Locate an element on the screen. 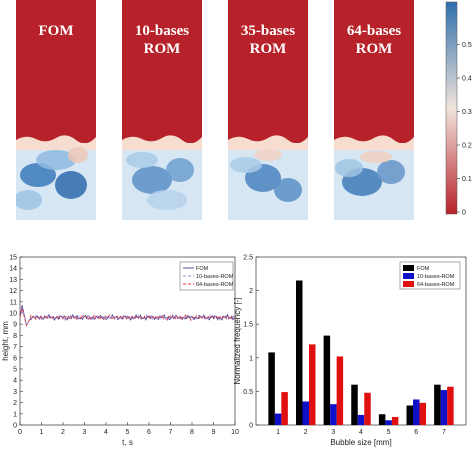 Image resolution: width=474 pixels, height=449 pixels. legend-label: 64-bases-ROM is located at coordinates (215, 285).